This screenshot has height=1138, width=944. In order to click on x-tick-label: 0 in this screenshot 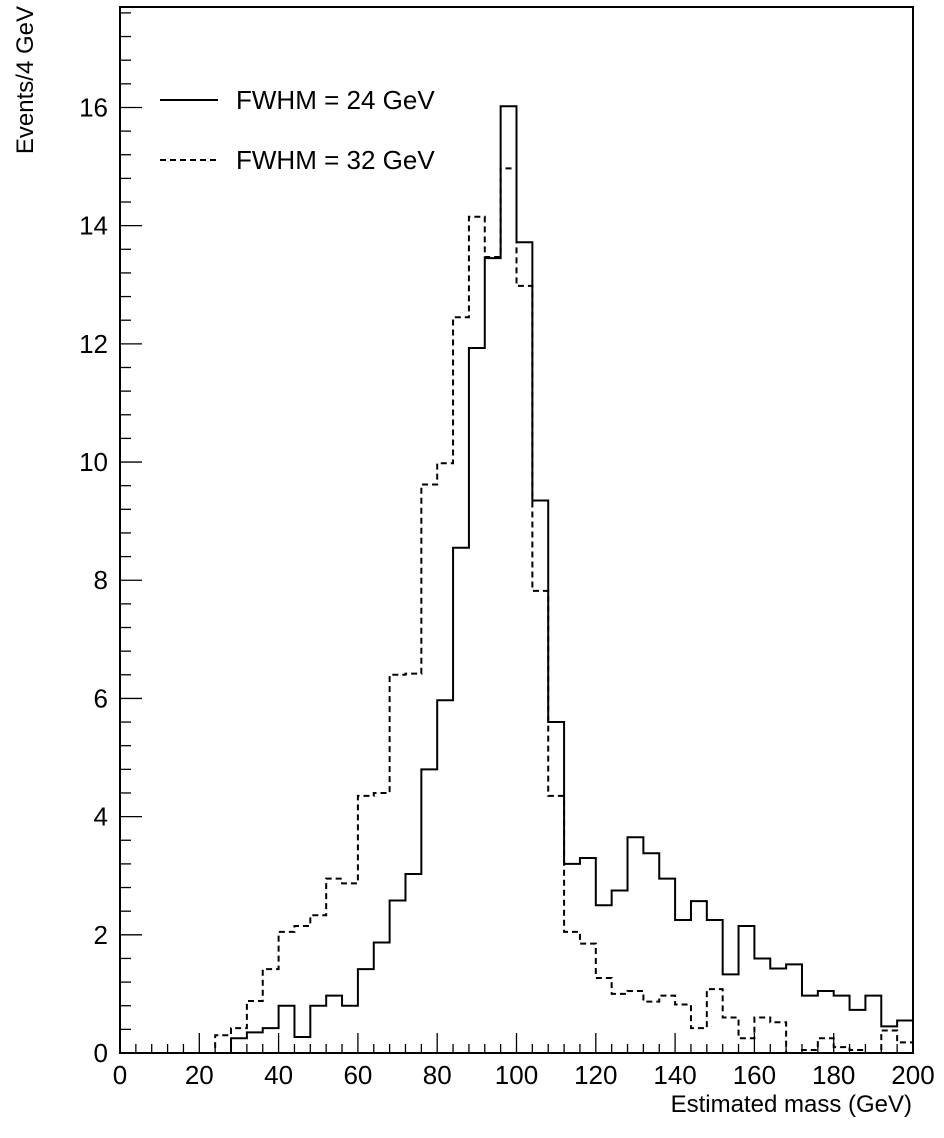, I will do `click(120, 1075)`.